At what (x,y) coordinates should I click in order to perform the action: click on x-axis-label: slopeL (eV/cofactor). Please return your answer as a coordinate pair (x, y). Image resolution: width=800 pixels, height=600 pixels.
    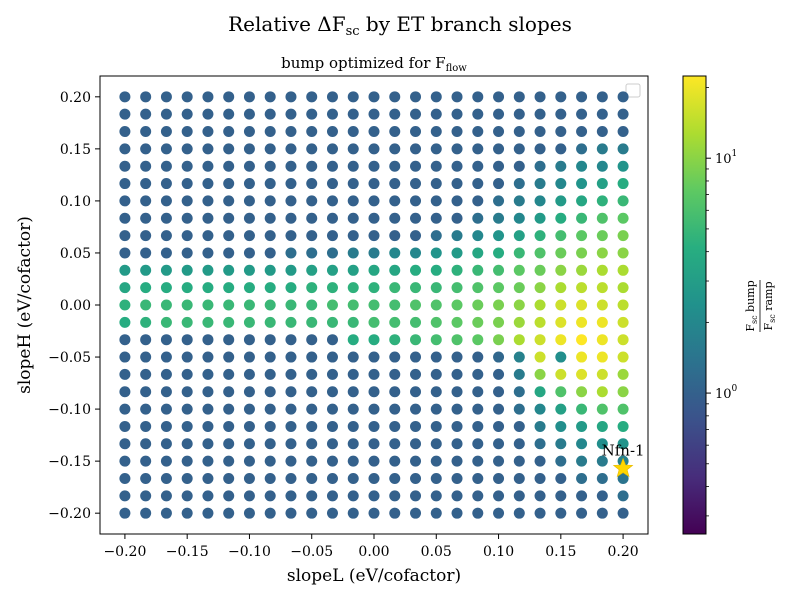
    Looking at the image, I should click on (374, 576).